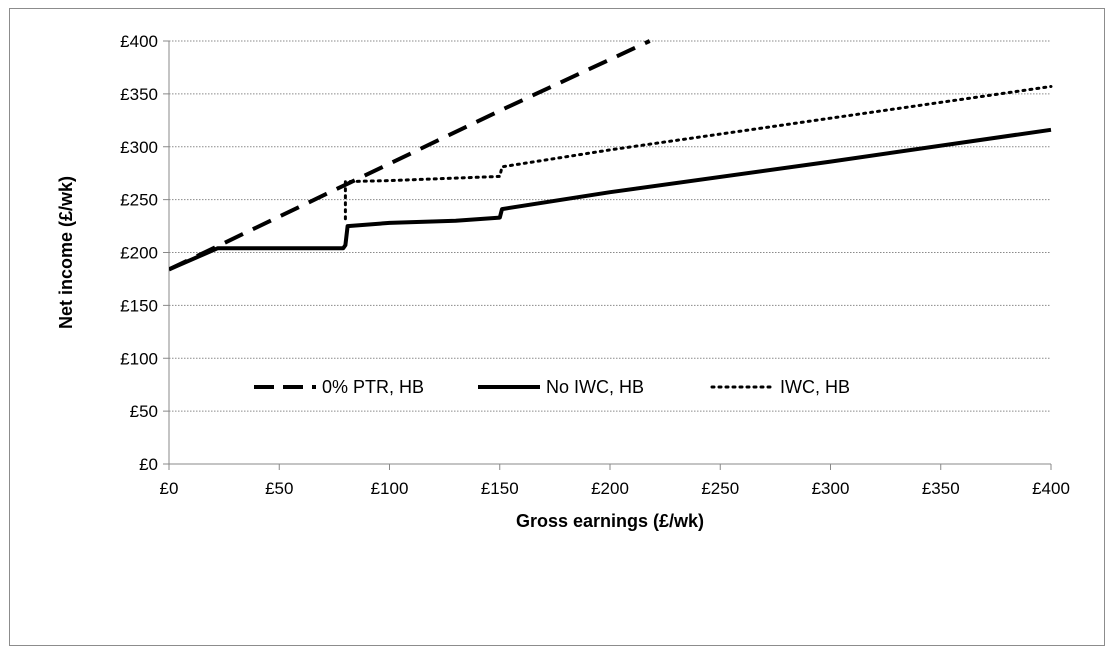 The image size is (1114, 647). I want to click on y-tick-label: £300, so click(139, 147).